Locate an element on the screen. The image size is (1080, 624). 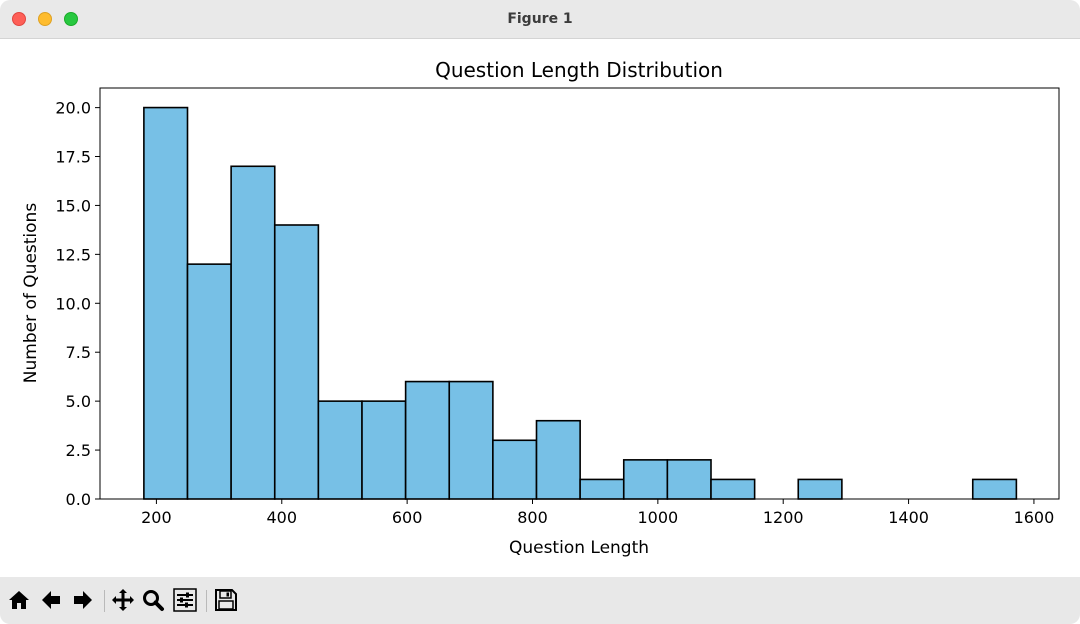
close-window-button is located at coordinates (19, 19).